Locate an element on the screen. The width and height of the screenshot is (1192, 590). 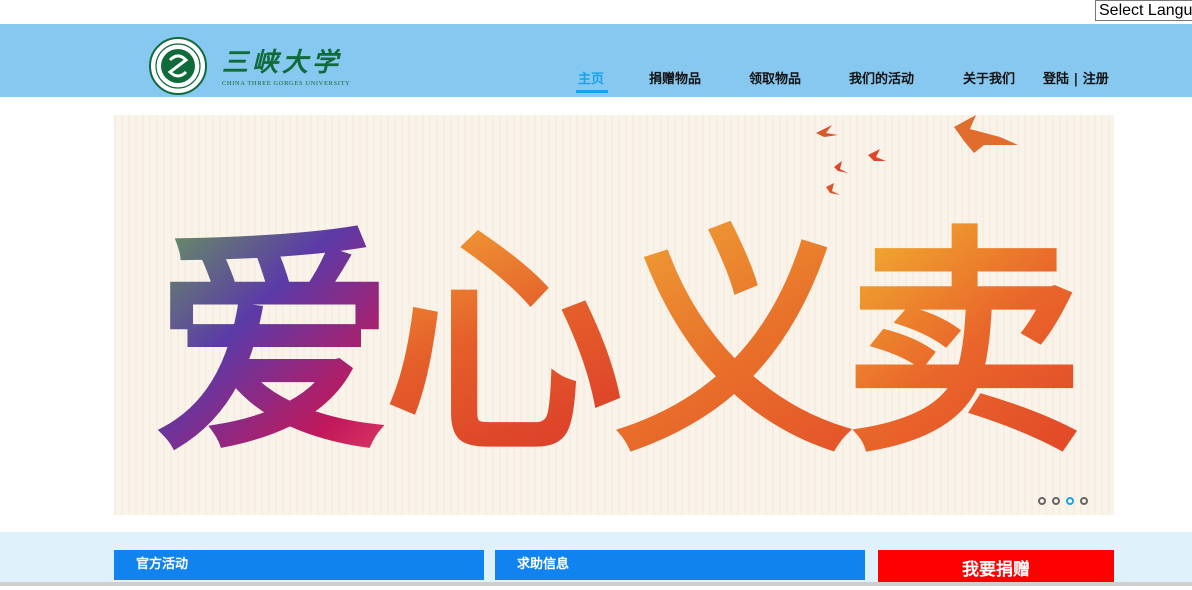
nav-item-about-us: 关于我们 is located at coordinates (989, 79).